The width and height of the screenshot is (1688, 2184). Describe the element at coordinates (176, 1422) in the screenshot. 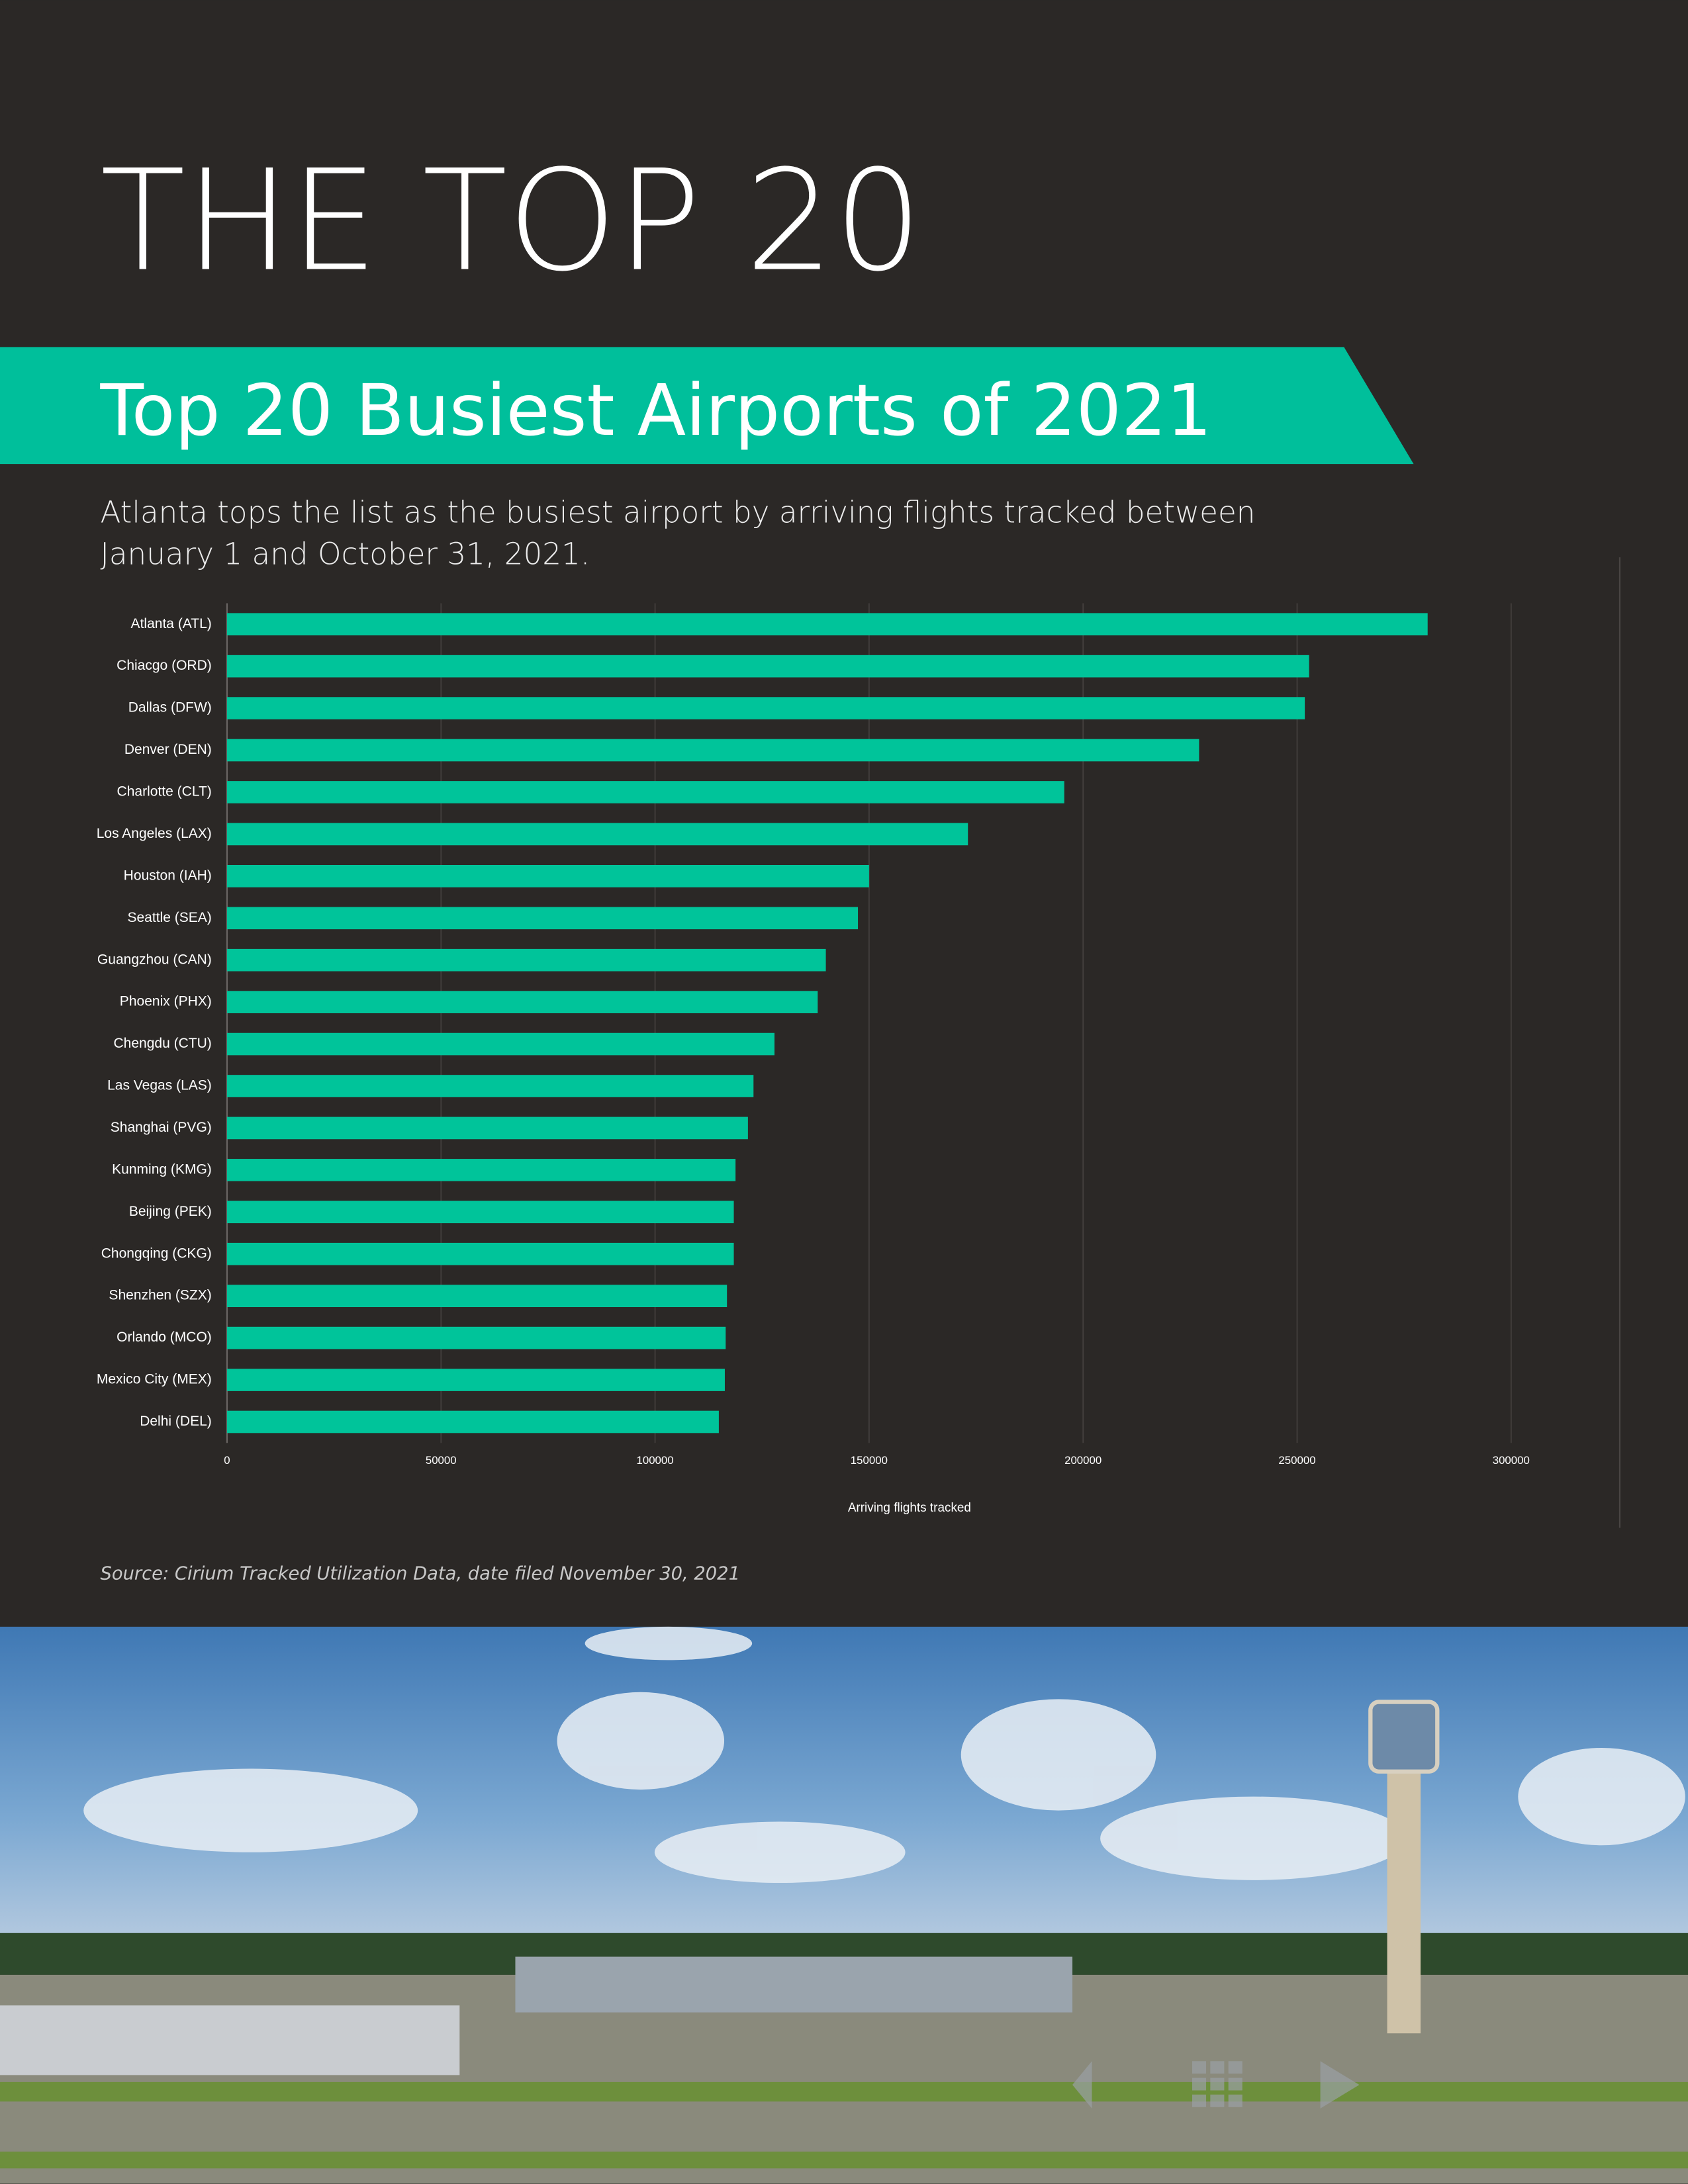

I see `y-tick-label: Delhi (DEL)` at that location.